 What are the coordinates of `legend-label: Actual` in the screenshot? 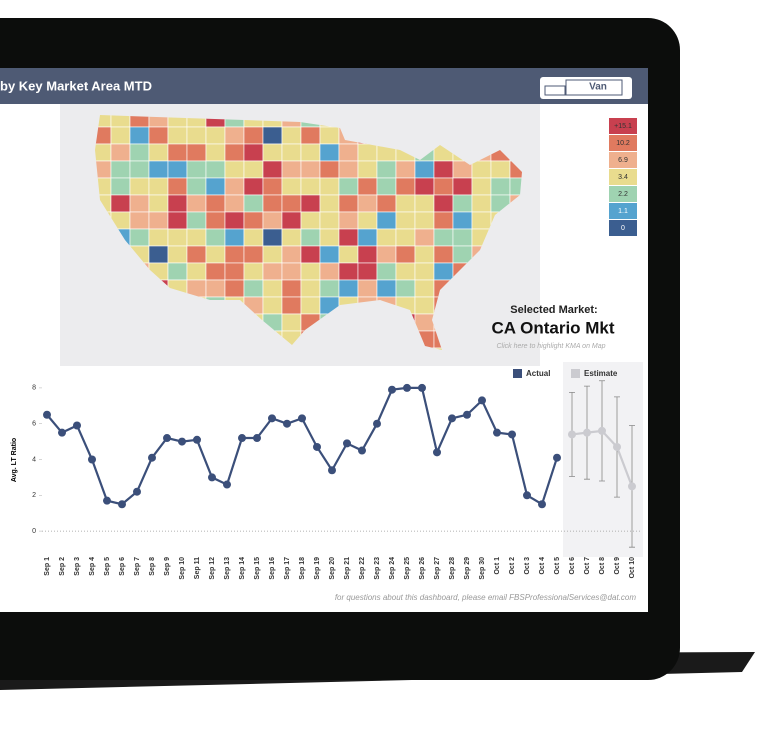 It's located at (538, 373).